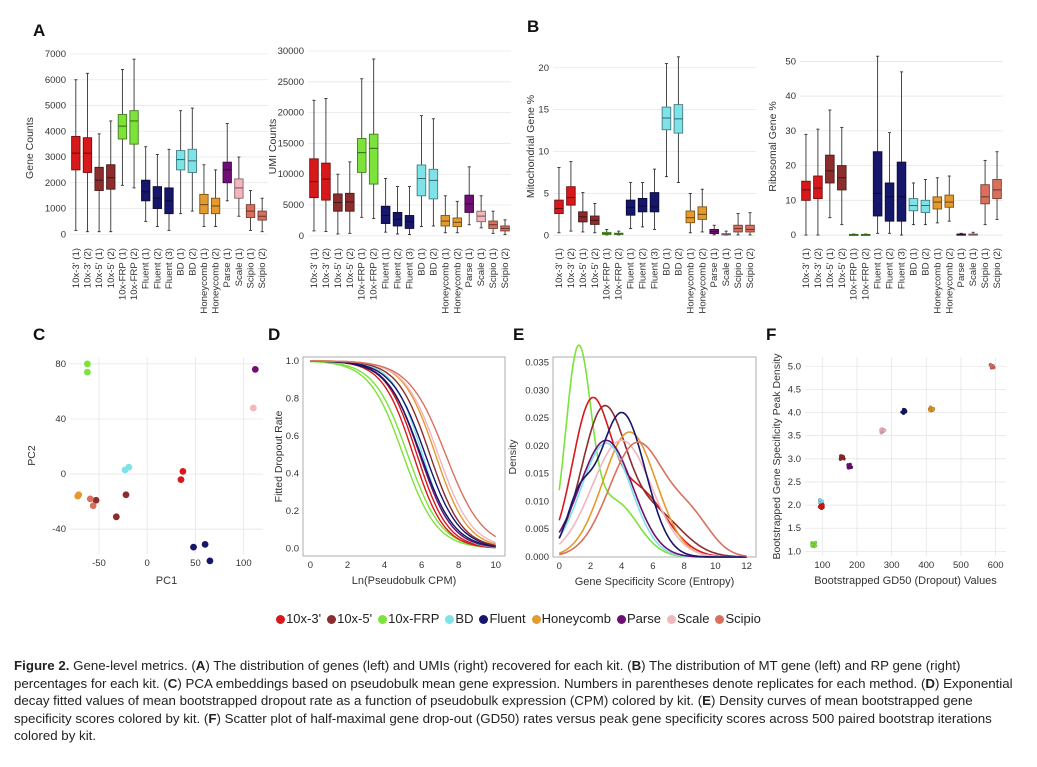 The image size is (1037, 767). I want to click on y-tick-label: 5000, so click(55, 106).